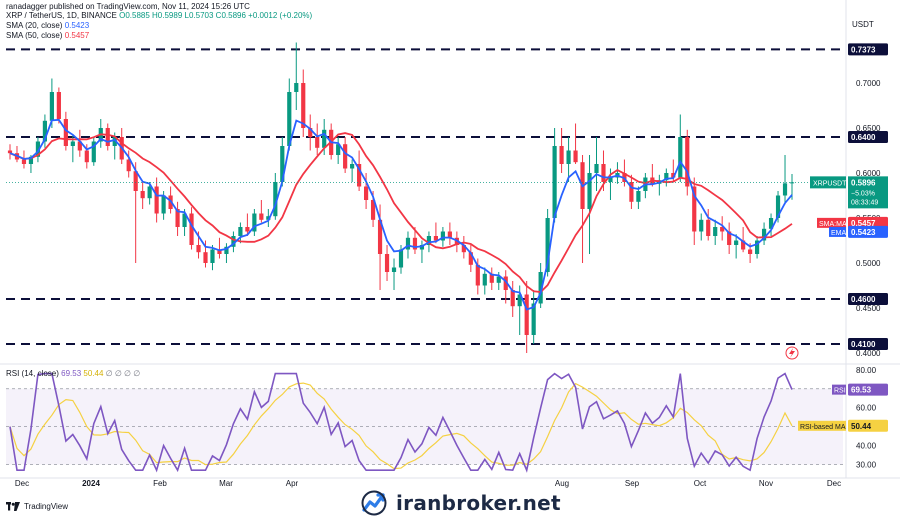 Image resolution: width=900 pixels, height=520 pixels. What do you see at coordinates (868, 425) in the screenshot?
I see `rsi-ma-price-tag-bg` at bounding box center [868, 425].